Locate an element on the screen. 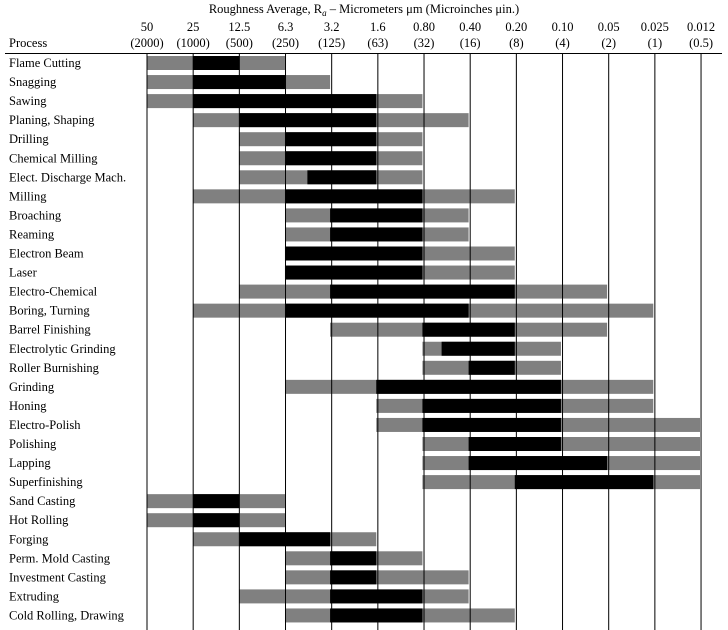 The image size is (728, 630). tick-label-um: 3.2 is located at coordinates (332, 27).